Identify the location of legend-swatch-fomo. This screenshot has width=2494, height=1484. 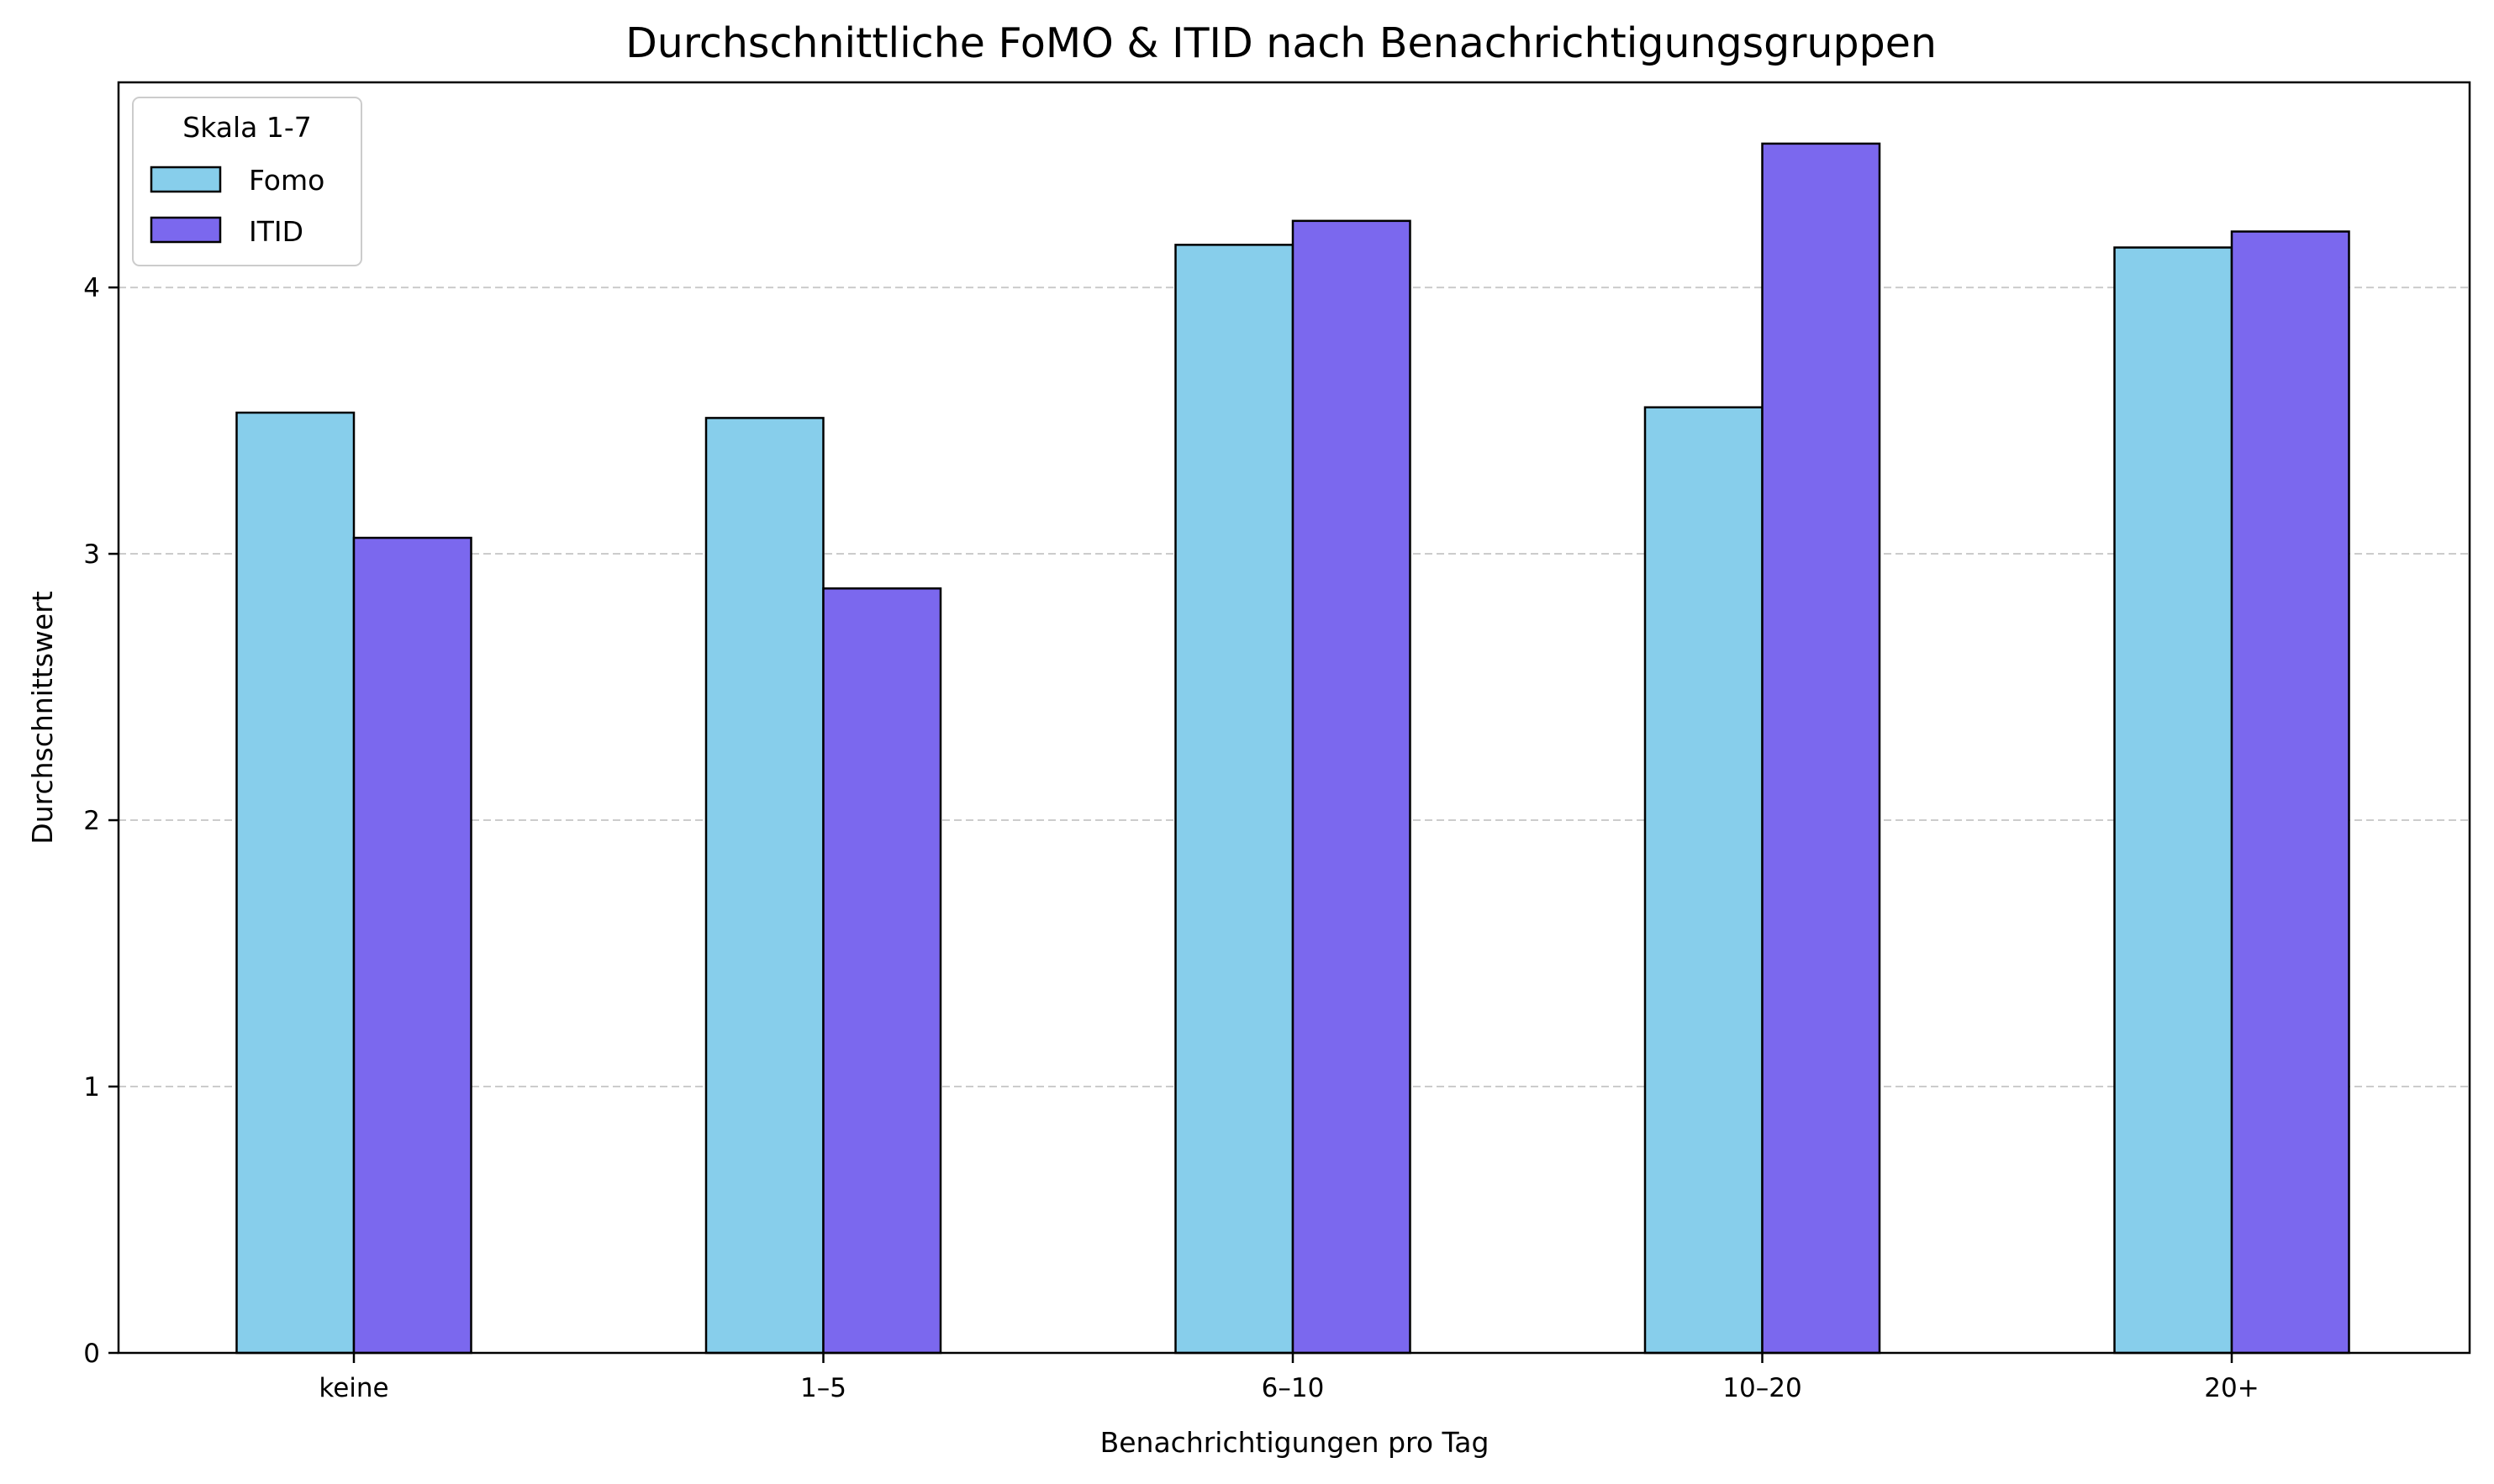
(186, 180).